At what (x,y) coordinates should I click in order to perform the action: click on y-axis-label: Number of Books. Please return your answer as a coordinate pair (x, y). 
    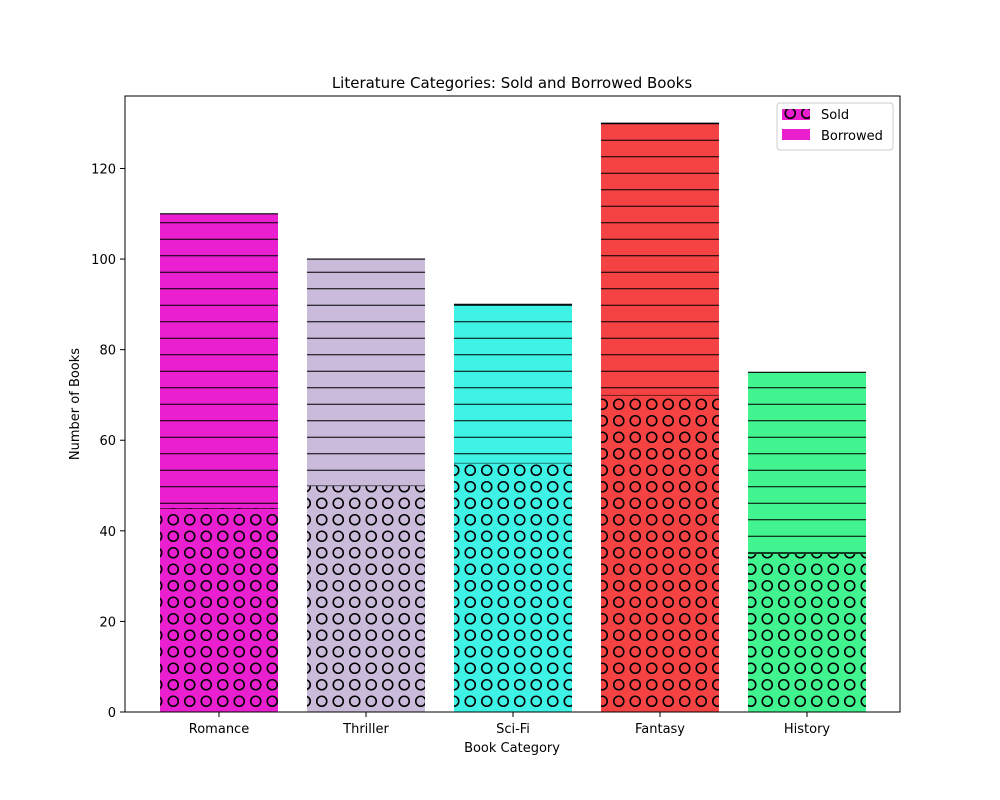
    Looking at the image, I should click on (75, 404).